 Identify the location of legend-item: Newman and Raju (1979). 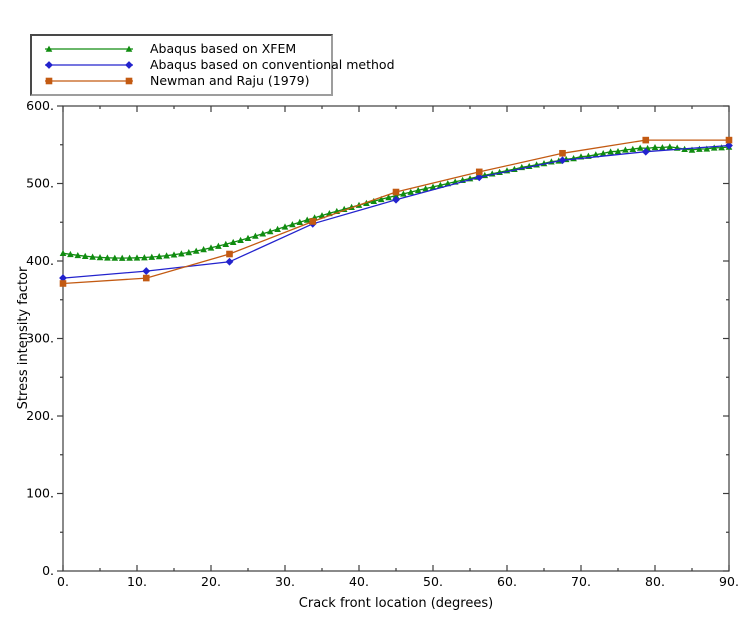
(182, 81).